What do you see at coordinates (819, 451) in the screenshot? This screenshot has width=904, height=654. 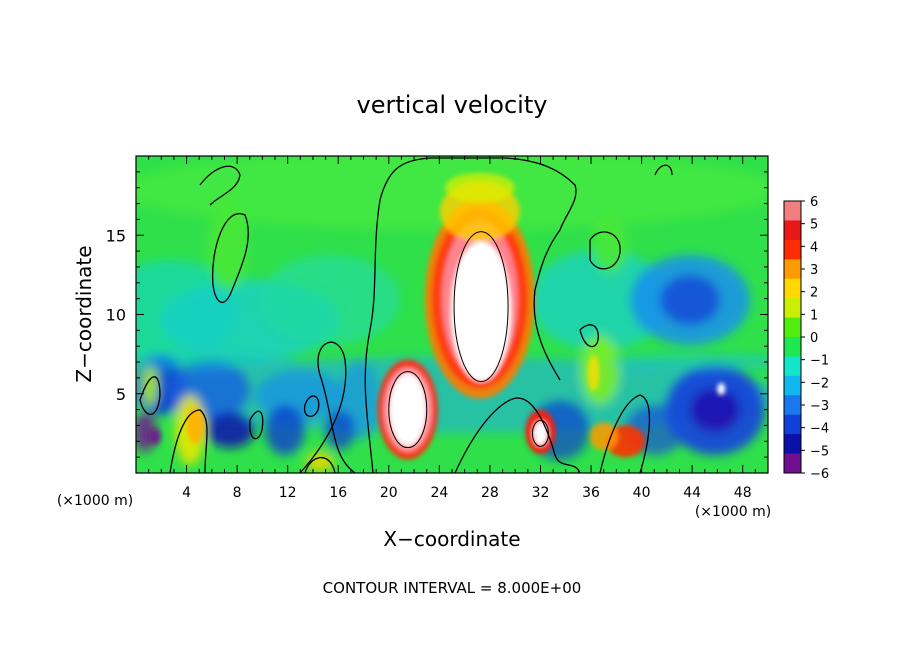 I see `colorbar-label: −5` at bounding box center [819, 451].